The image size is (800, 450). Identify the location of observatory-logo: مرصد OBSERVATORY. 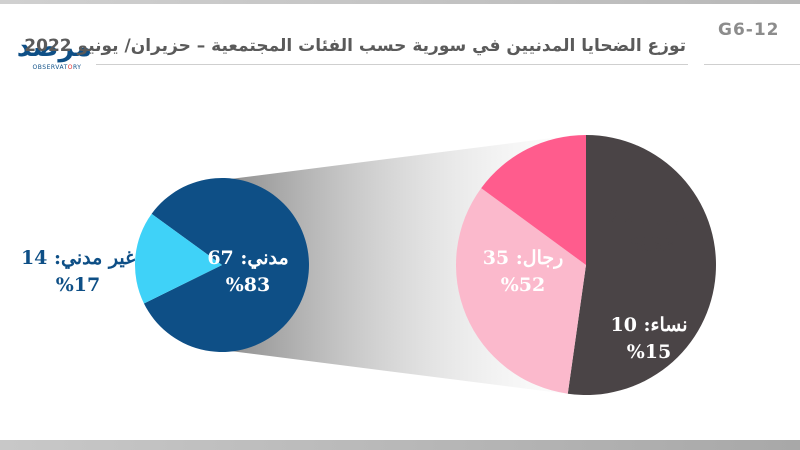
(53, 45).